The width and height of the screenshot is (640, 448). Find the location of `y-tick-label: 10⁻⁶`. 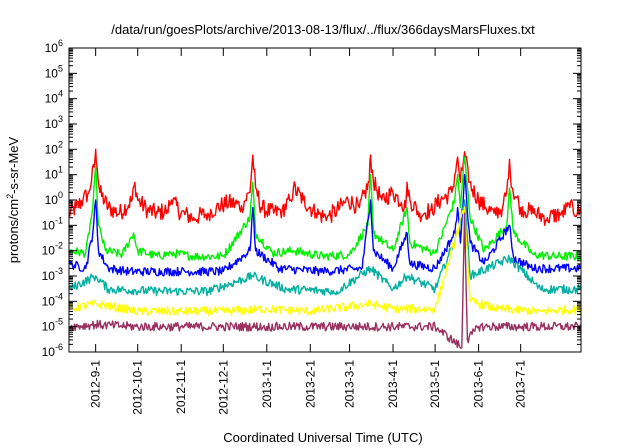

y-tick-label: 10⁻⁶ is located at coordinates (52, 350).